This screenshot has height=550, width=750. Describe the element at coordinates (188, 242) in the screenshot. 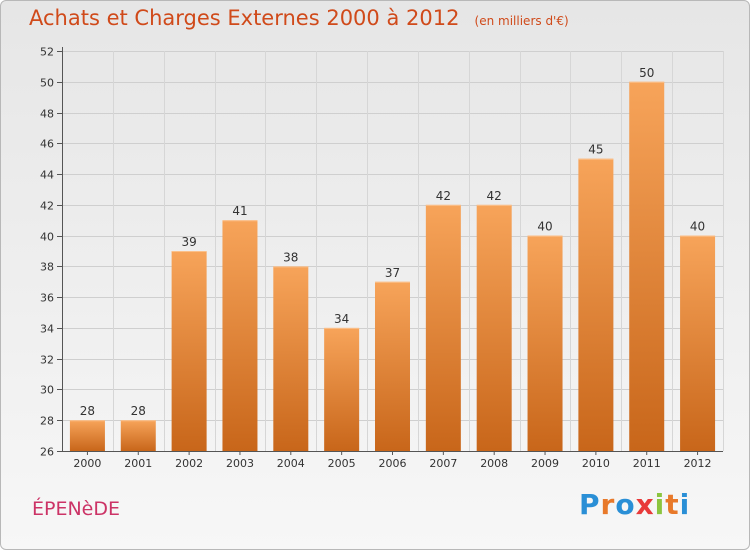

I see `data-label: 39` at that location.